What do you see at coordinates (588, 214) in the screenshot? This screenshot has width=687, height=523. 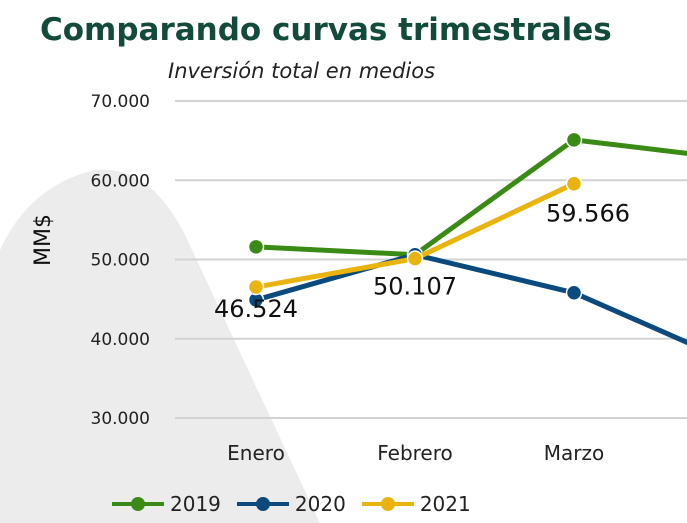 I see `data-label: 59.566` at bounding box center [588, 214].